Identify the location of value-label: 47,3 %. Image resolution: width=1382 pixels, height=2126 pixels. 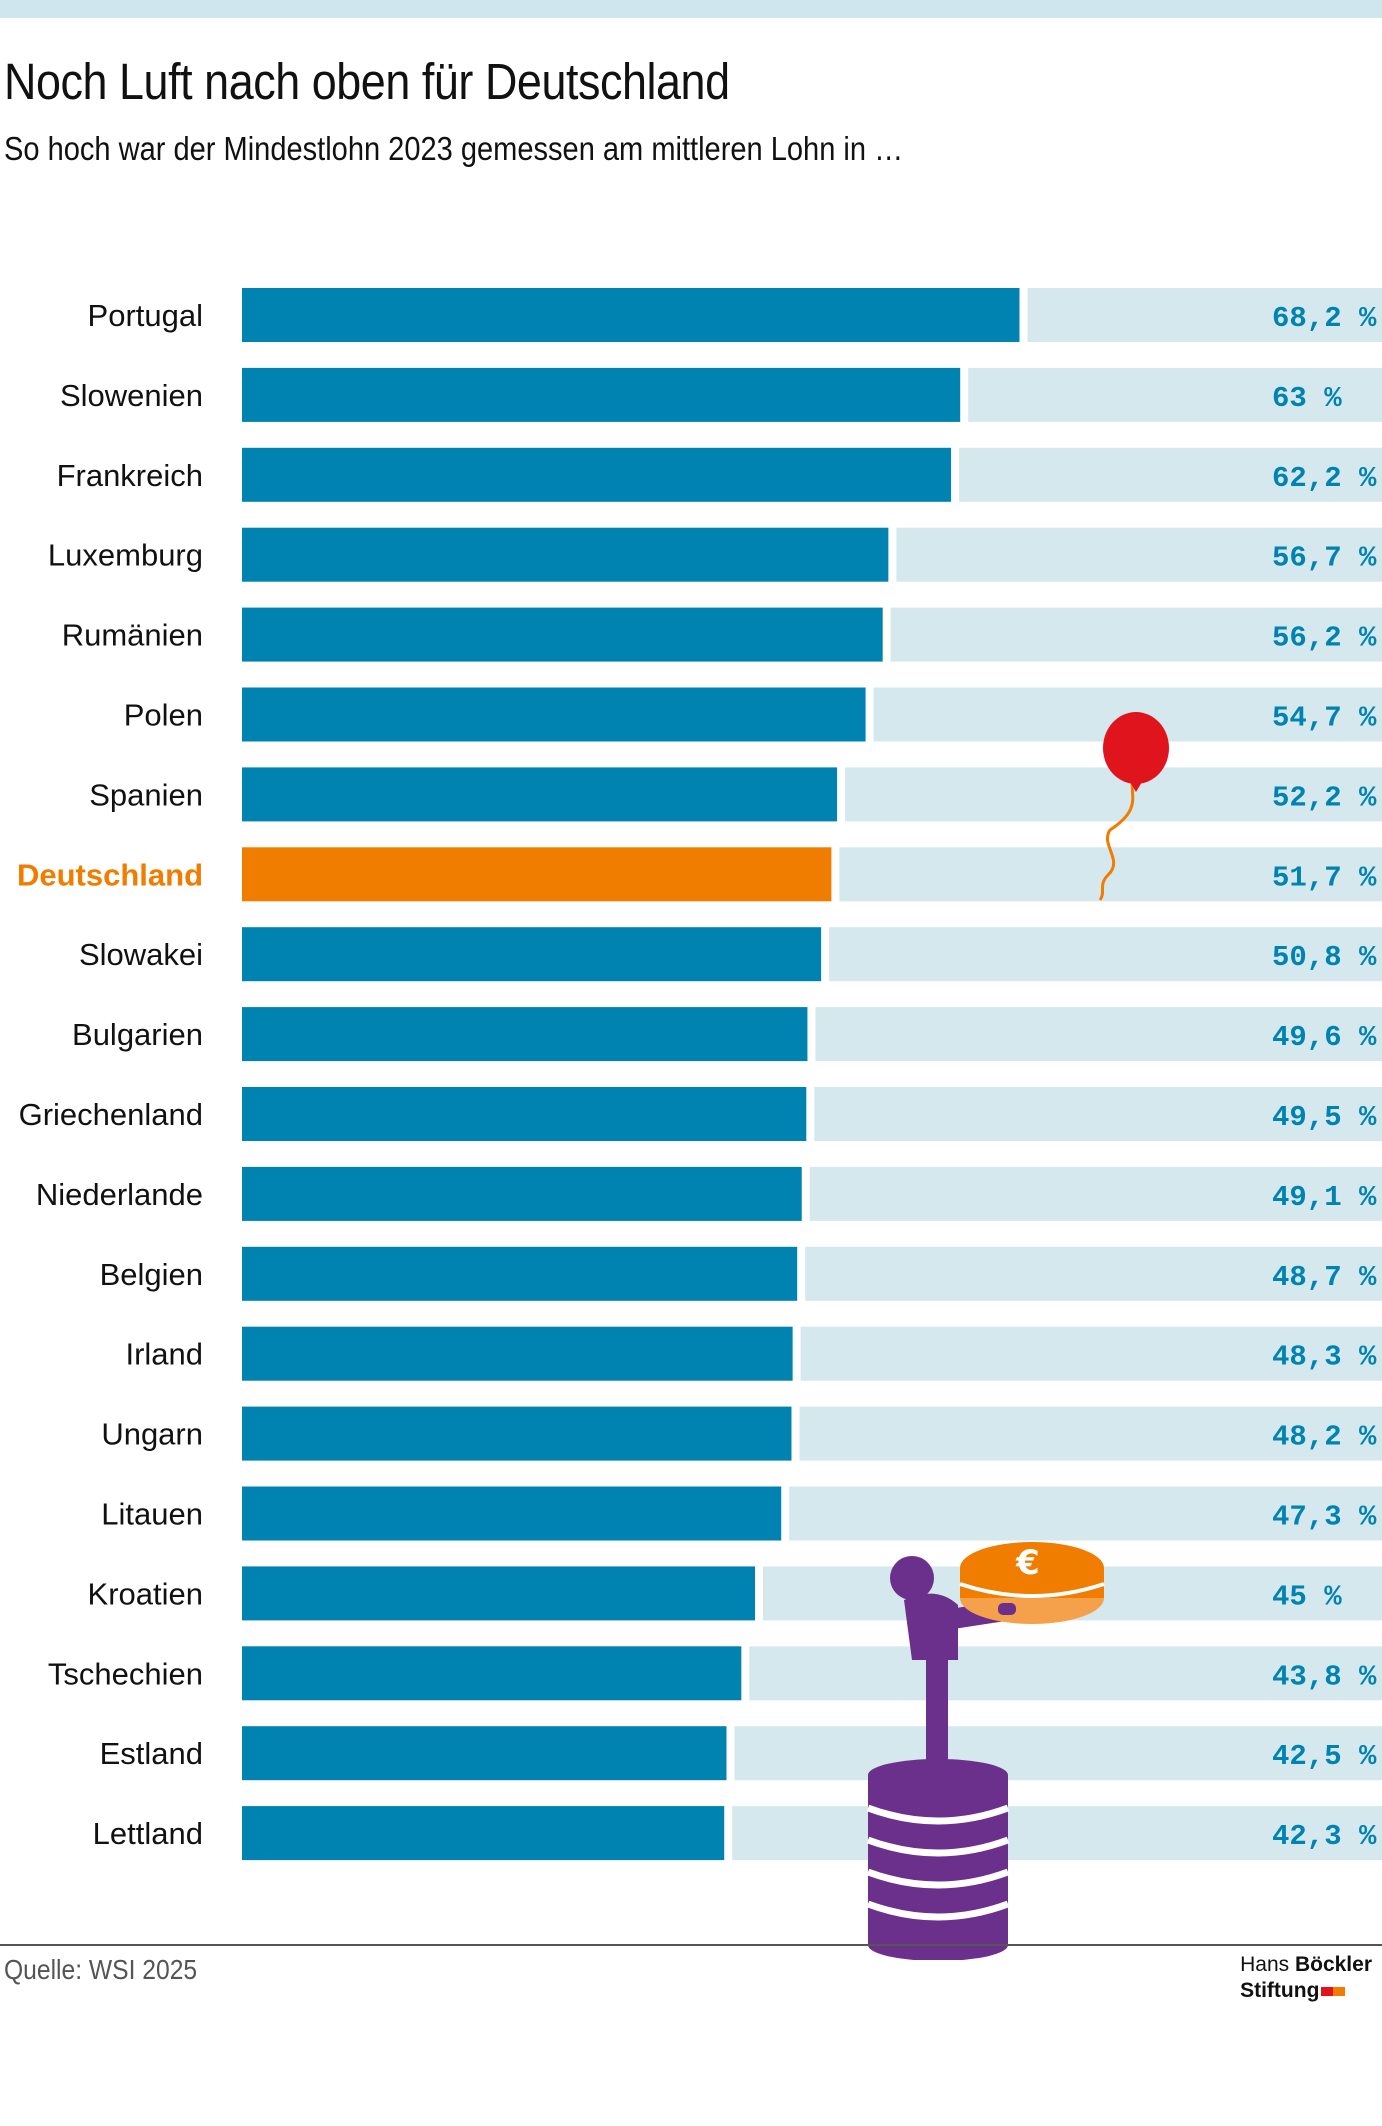
(1324, 1517).